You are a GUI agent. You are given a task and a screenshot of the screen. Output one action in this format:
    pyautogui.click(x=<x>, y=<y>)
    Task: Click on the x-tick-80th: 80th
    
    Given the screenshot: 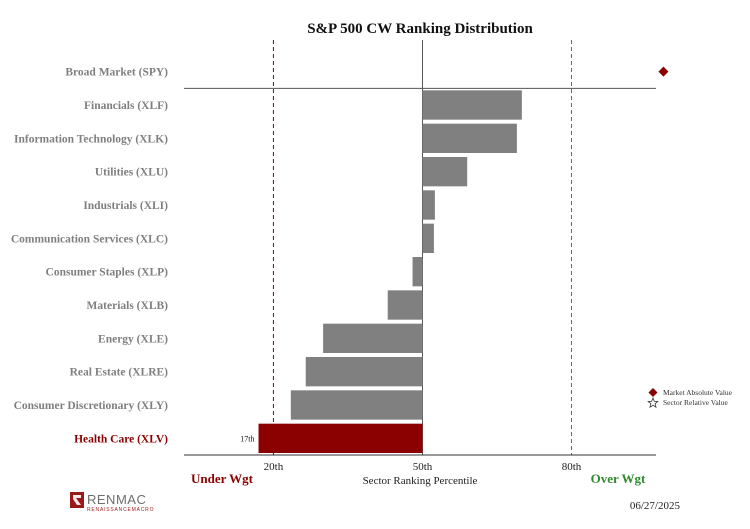 What is the action you would take?
    pyautogui.click(x=572, y=467)
    